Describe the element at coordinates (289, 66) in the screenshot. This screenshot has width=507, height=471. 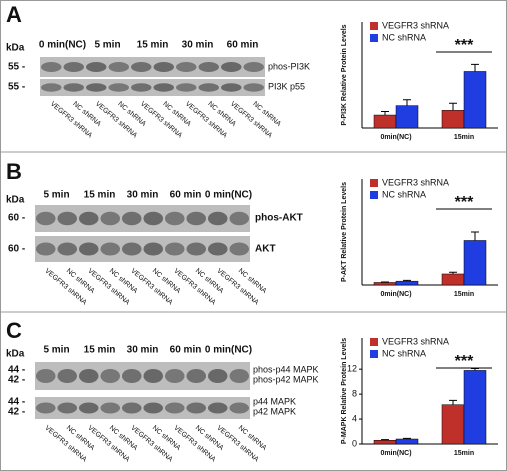
I see `band-label: phos-PI3K` at that location.